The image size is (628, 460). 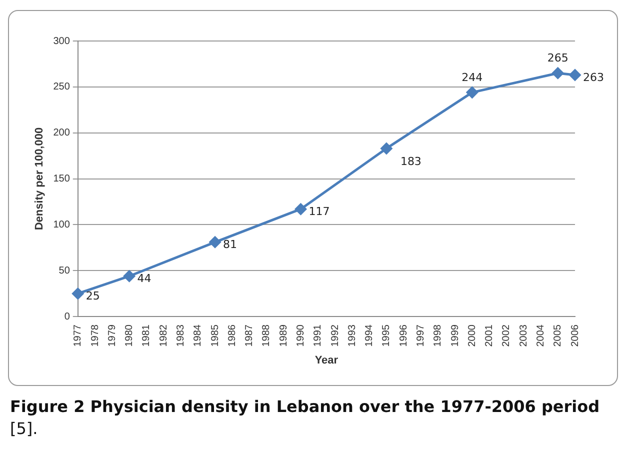 What do you see at coordinates (352, 335) in the screenshot?
I see `x-tick-label: 1993` at bounding box center [352, 335].